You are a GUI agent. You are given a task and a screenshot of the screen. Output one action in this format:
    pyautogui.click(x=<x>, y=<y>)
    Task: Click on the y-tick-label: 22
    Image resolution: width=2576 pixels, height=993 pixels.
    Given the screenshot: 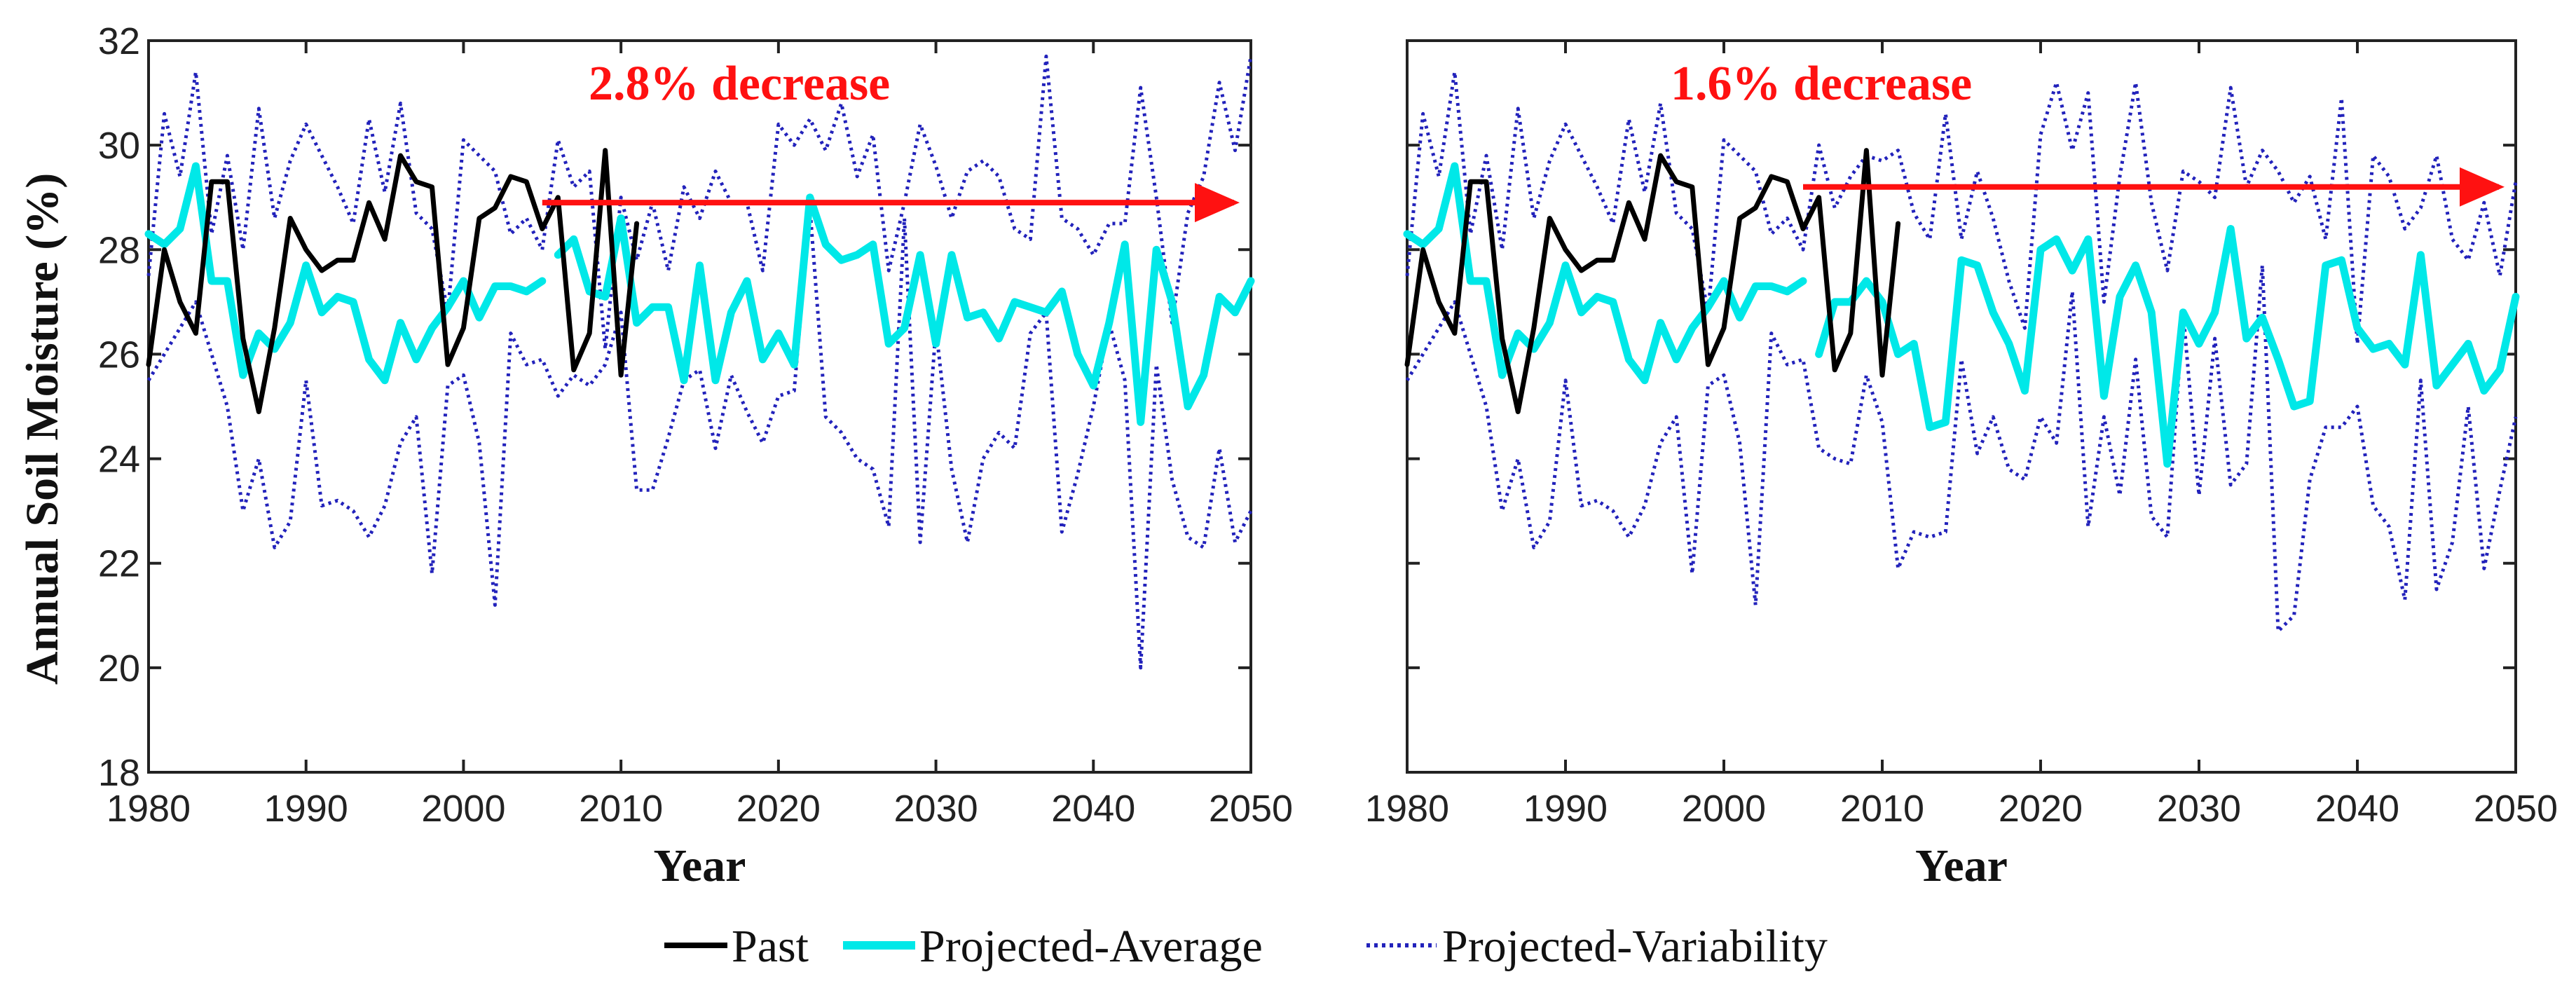 What is the action you would take?
    pyautogui.click(x=119, y=564)
    